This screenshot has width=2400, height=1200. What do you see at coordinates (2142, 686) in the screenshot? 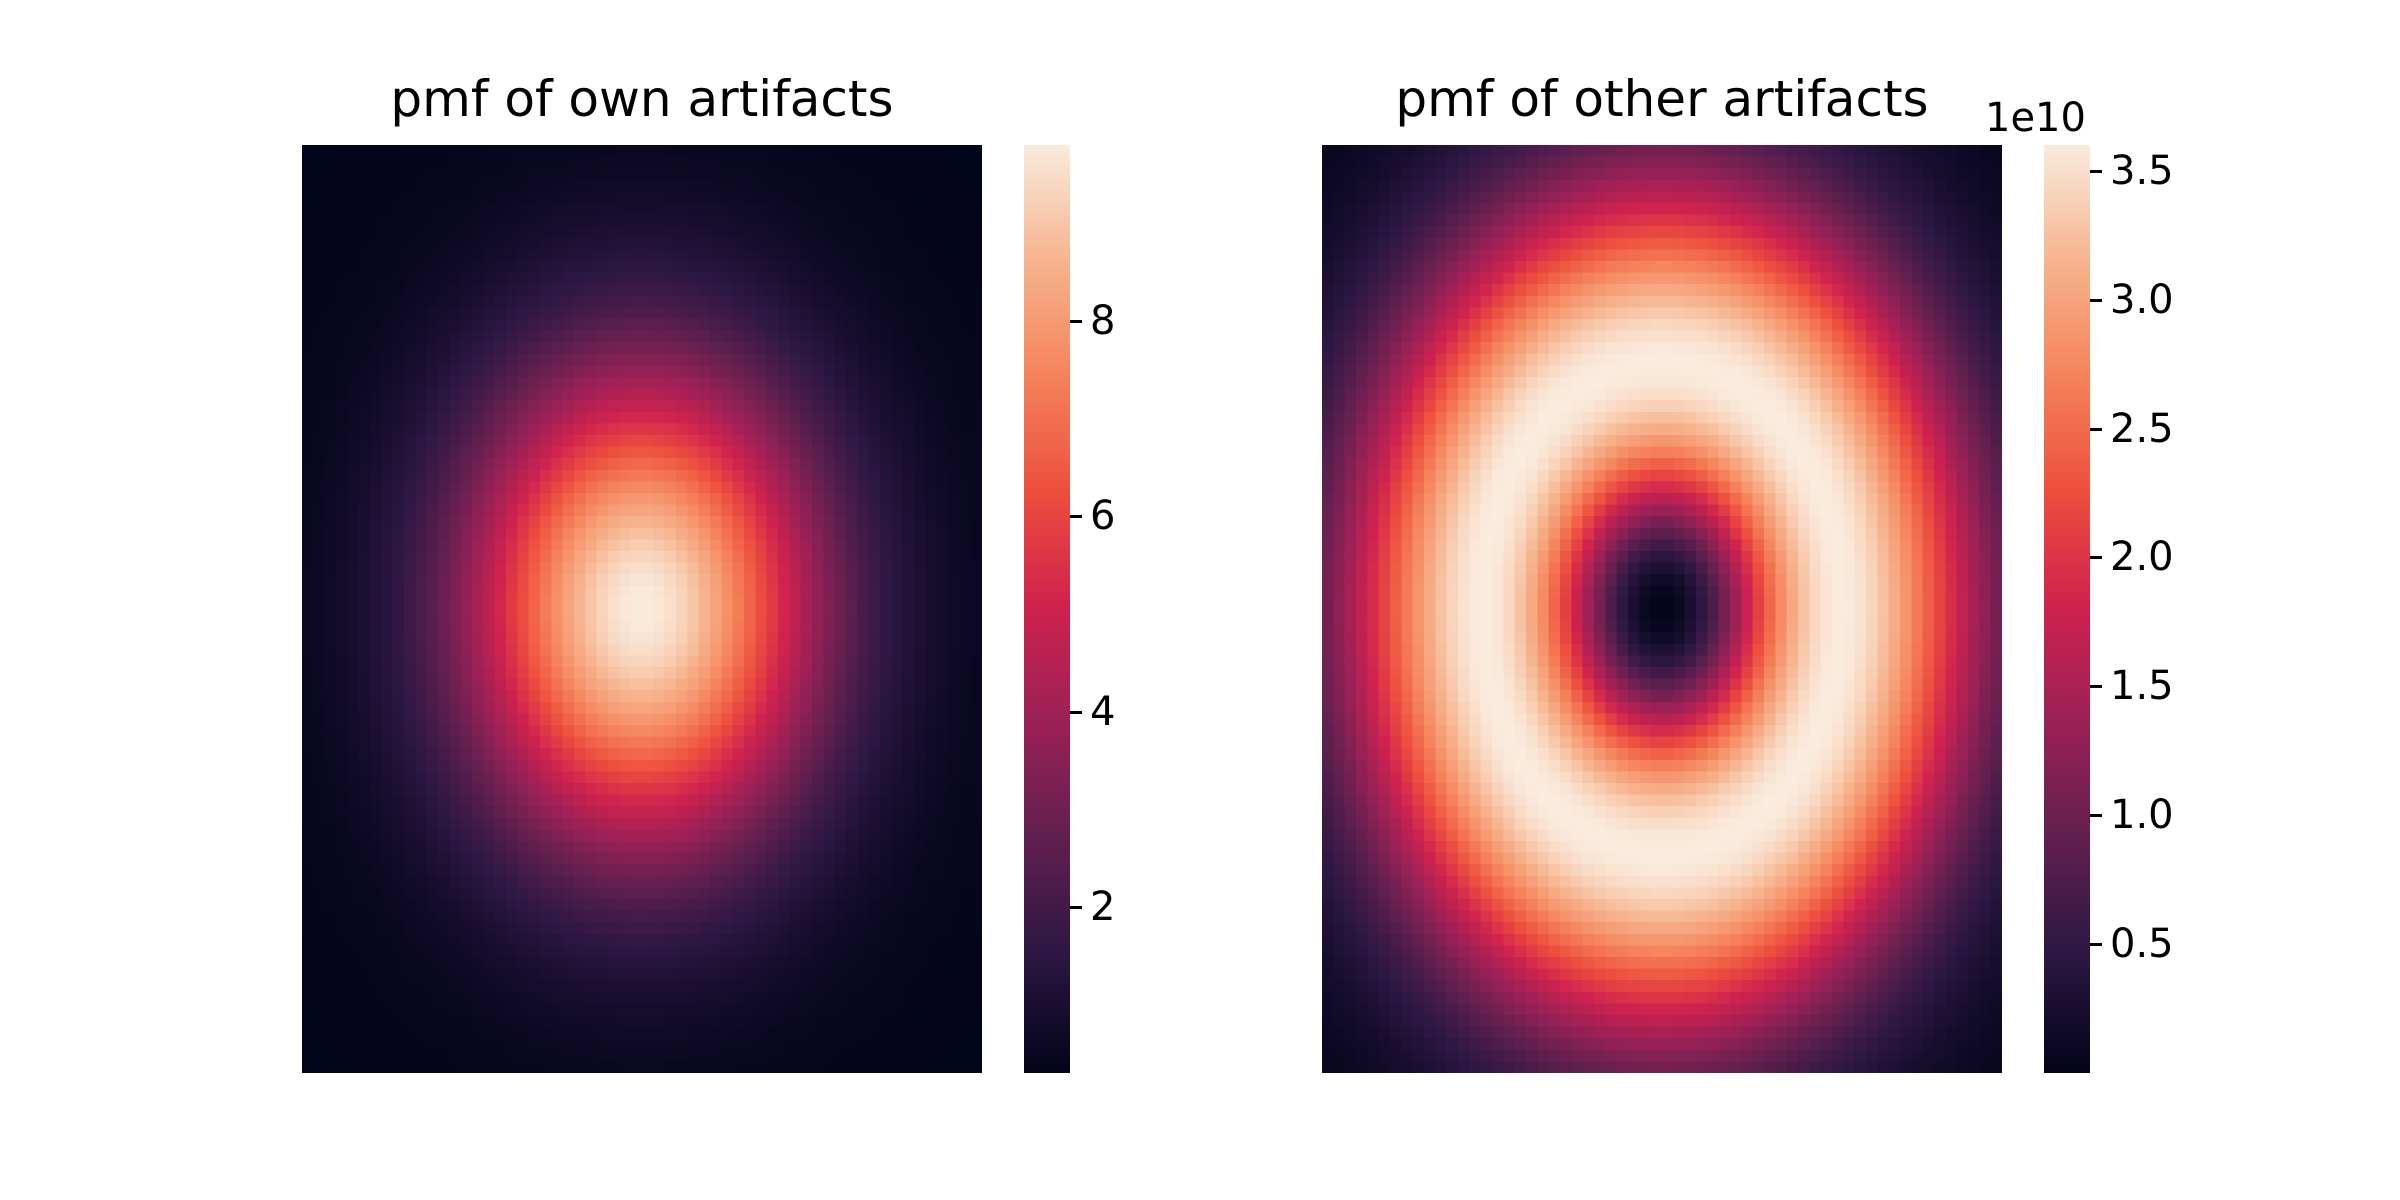
I see `tick-label: 1.5` at bounding box center [2142, 686].